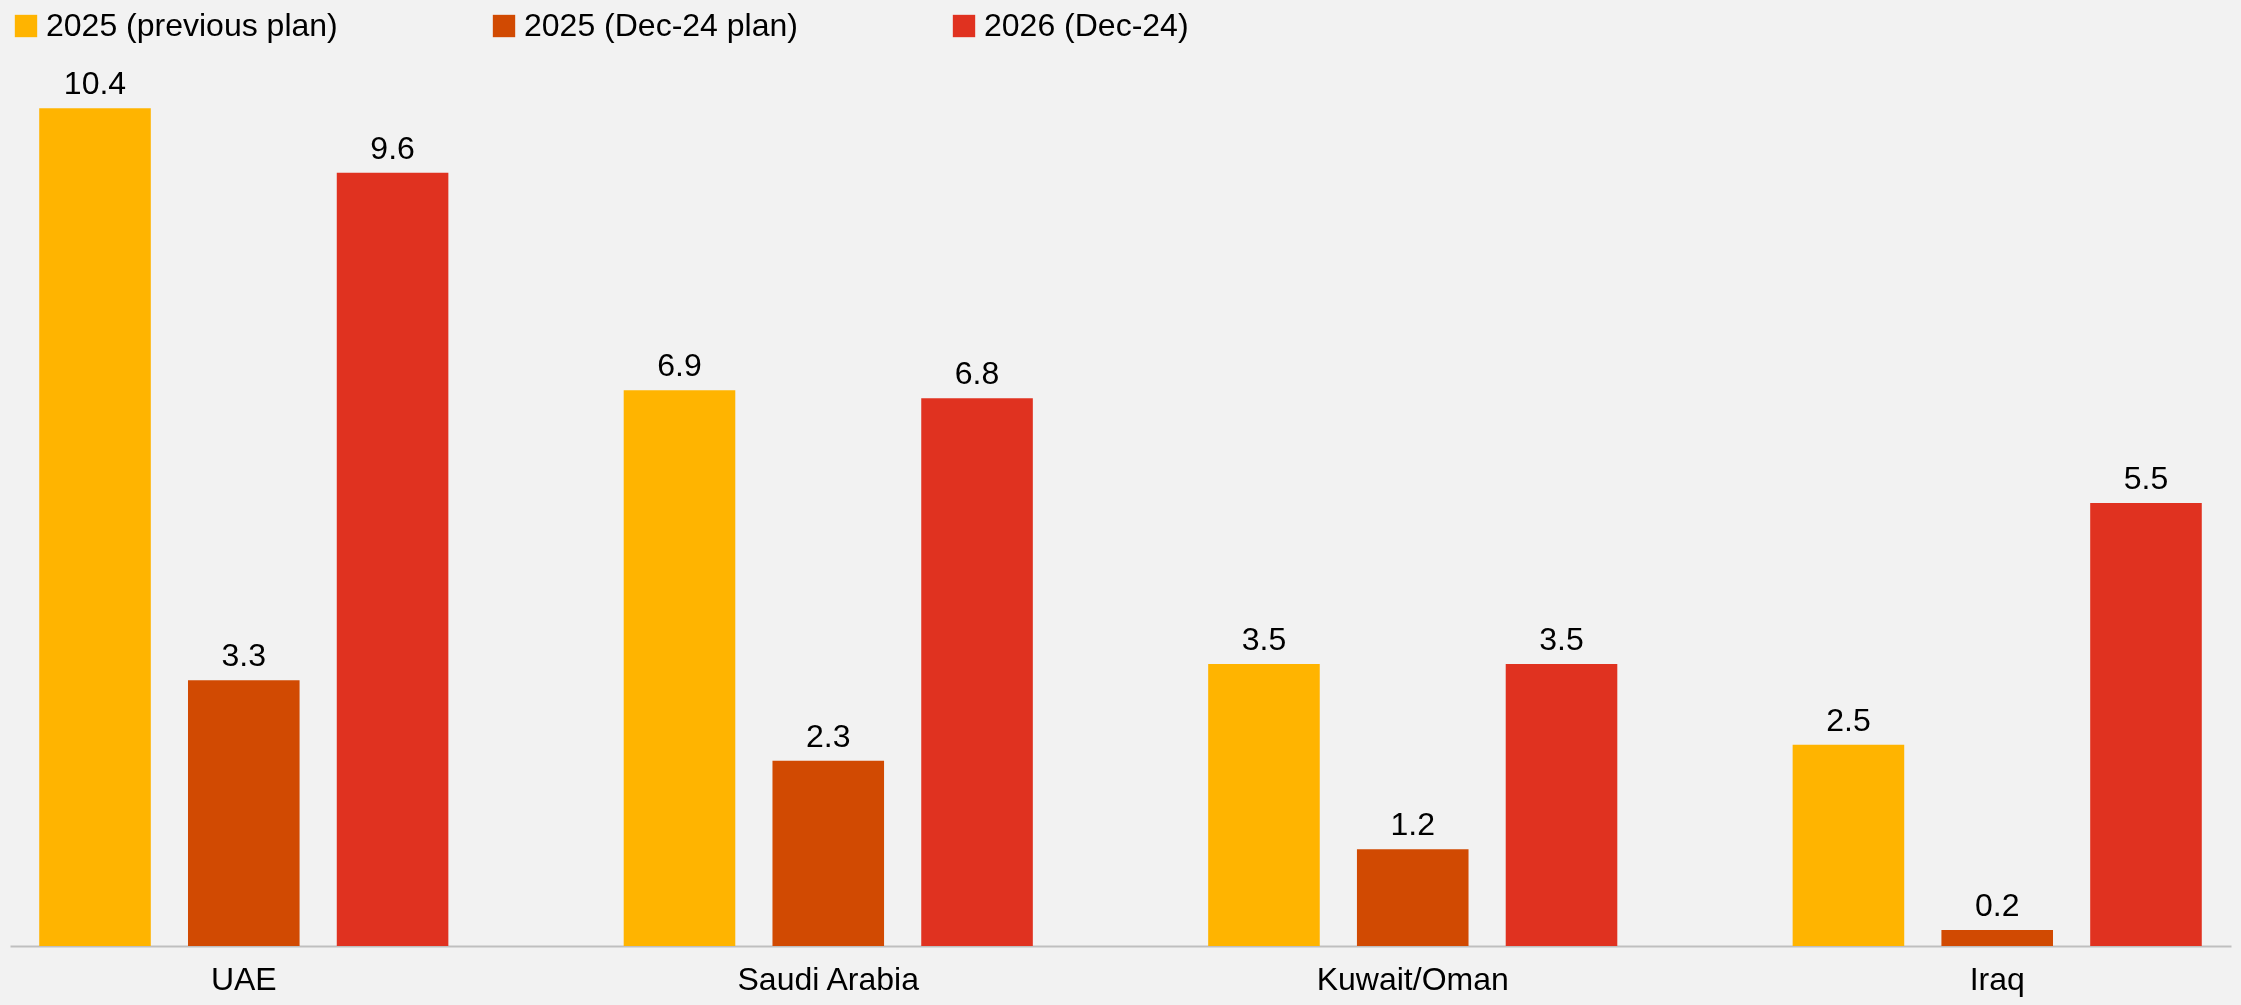  Describe the element at coordinates (1086, 25) in the screenshot. I see `legend-label: 2026 (Dec-24)` at that location.